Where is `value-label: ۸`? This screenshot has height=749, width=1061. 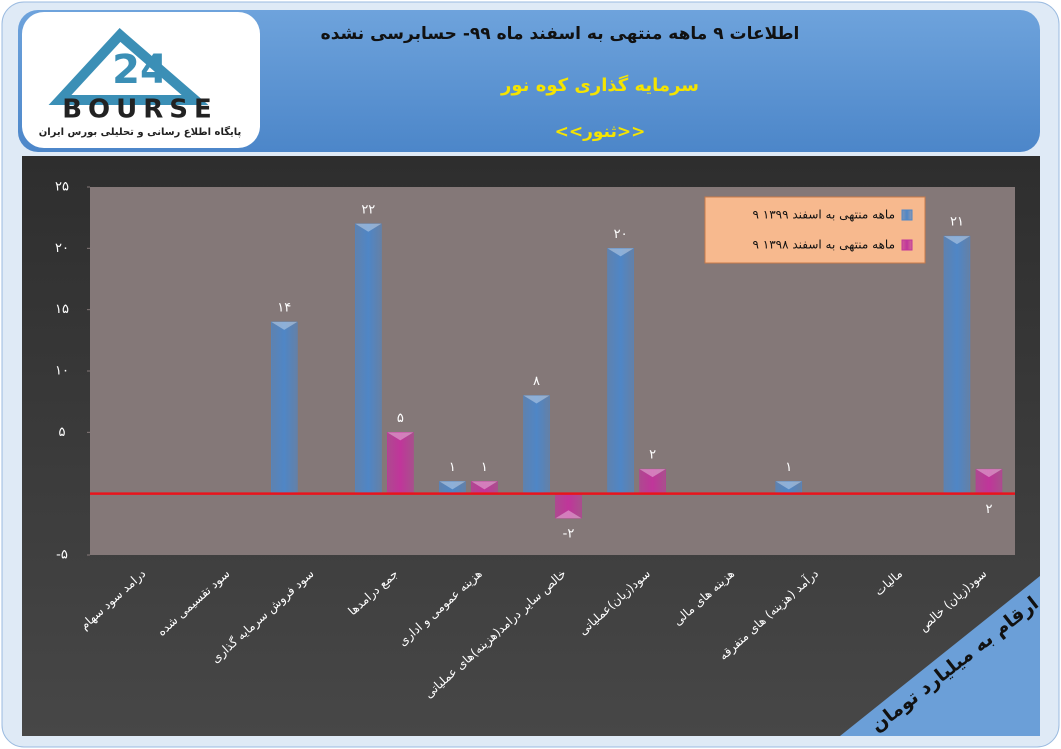
value-label: ۸ is located at coordinates (536, 381).